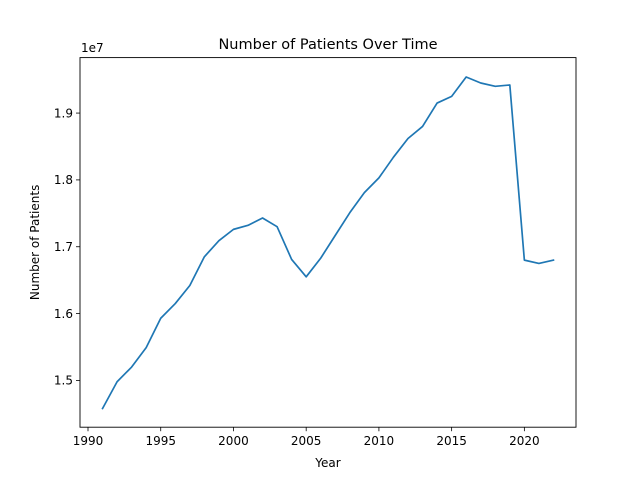 The image size is (640, 480). Describe the element at coordinates (379, 441) in the screenshot. I see `x-tick-label: 2010` at that location.